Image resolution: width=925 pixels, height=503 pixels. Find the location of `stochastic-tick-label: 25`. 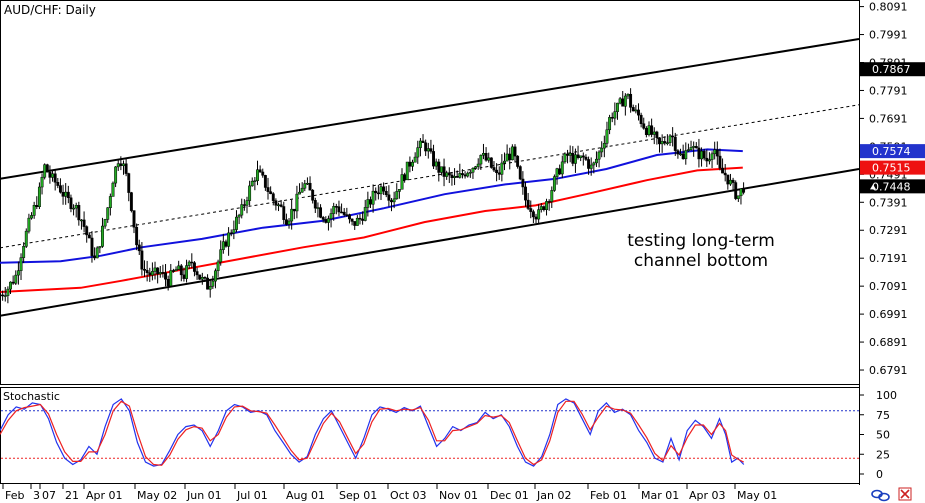

stochastic-tick-label: 25 is located at coordinates (883, 454).